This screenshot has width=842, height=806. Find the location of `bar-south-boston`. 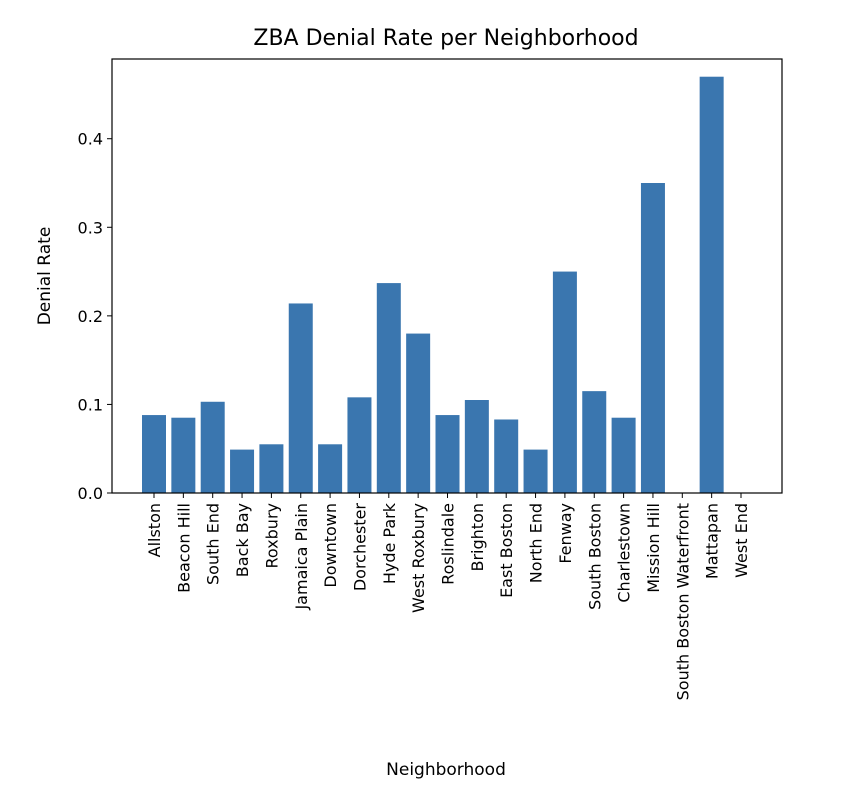

bar-south-boston is located at coordinates (594, 442).